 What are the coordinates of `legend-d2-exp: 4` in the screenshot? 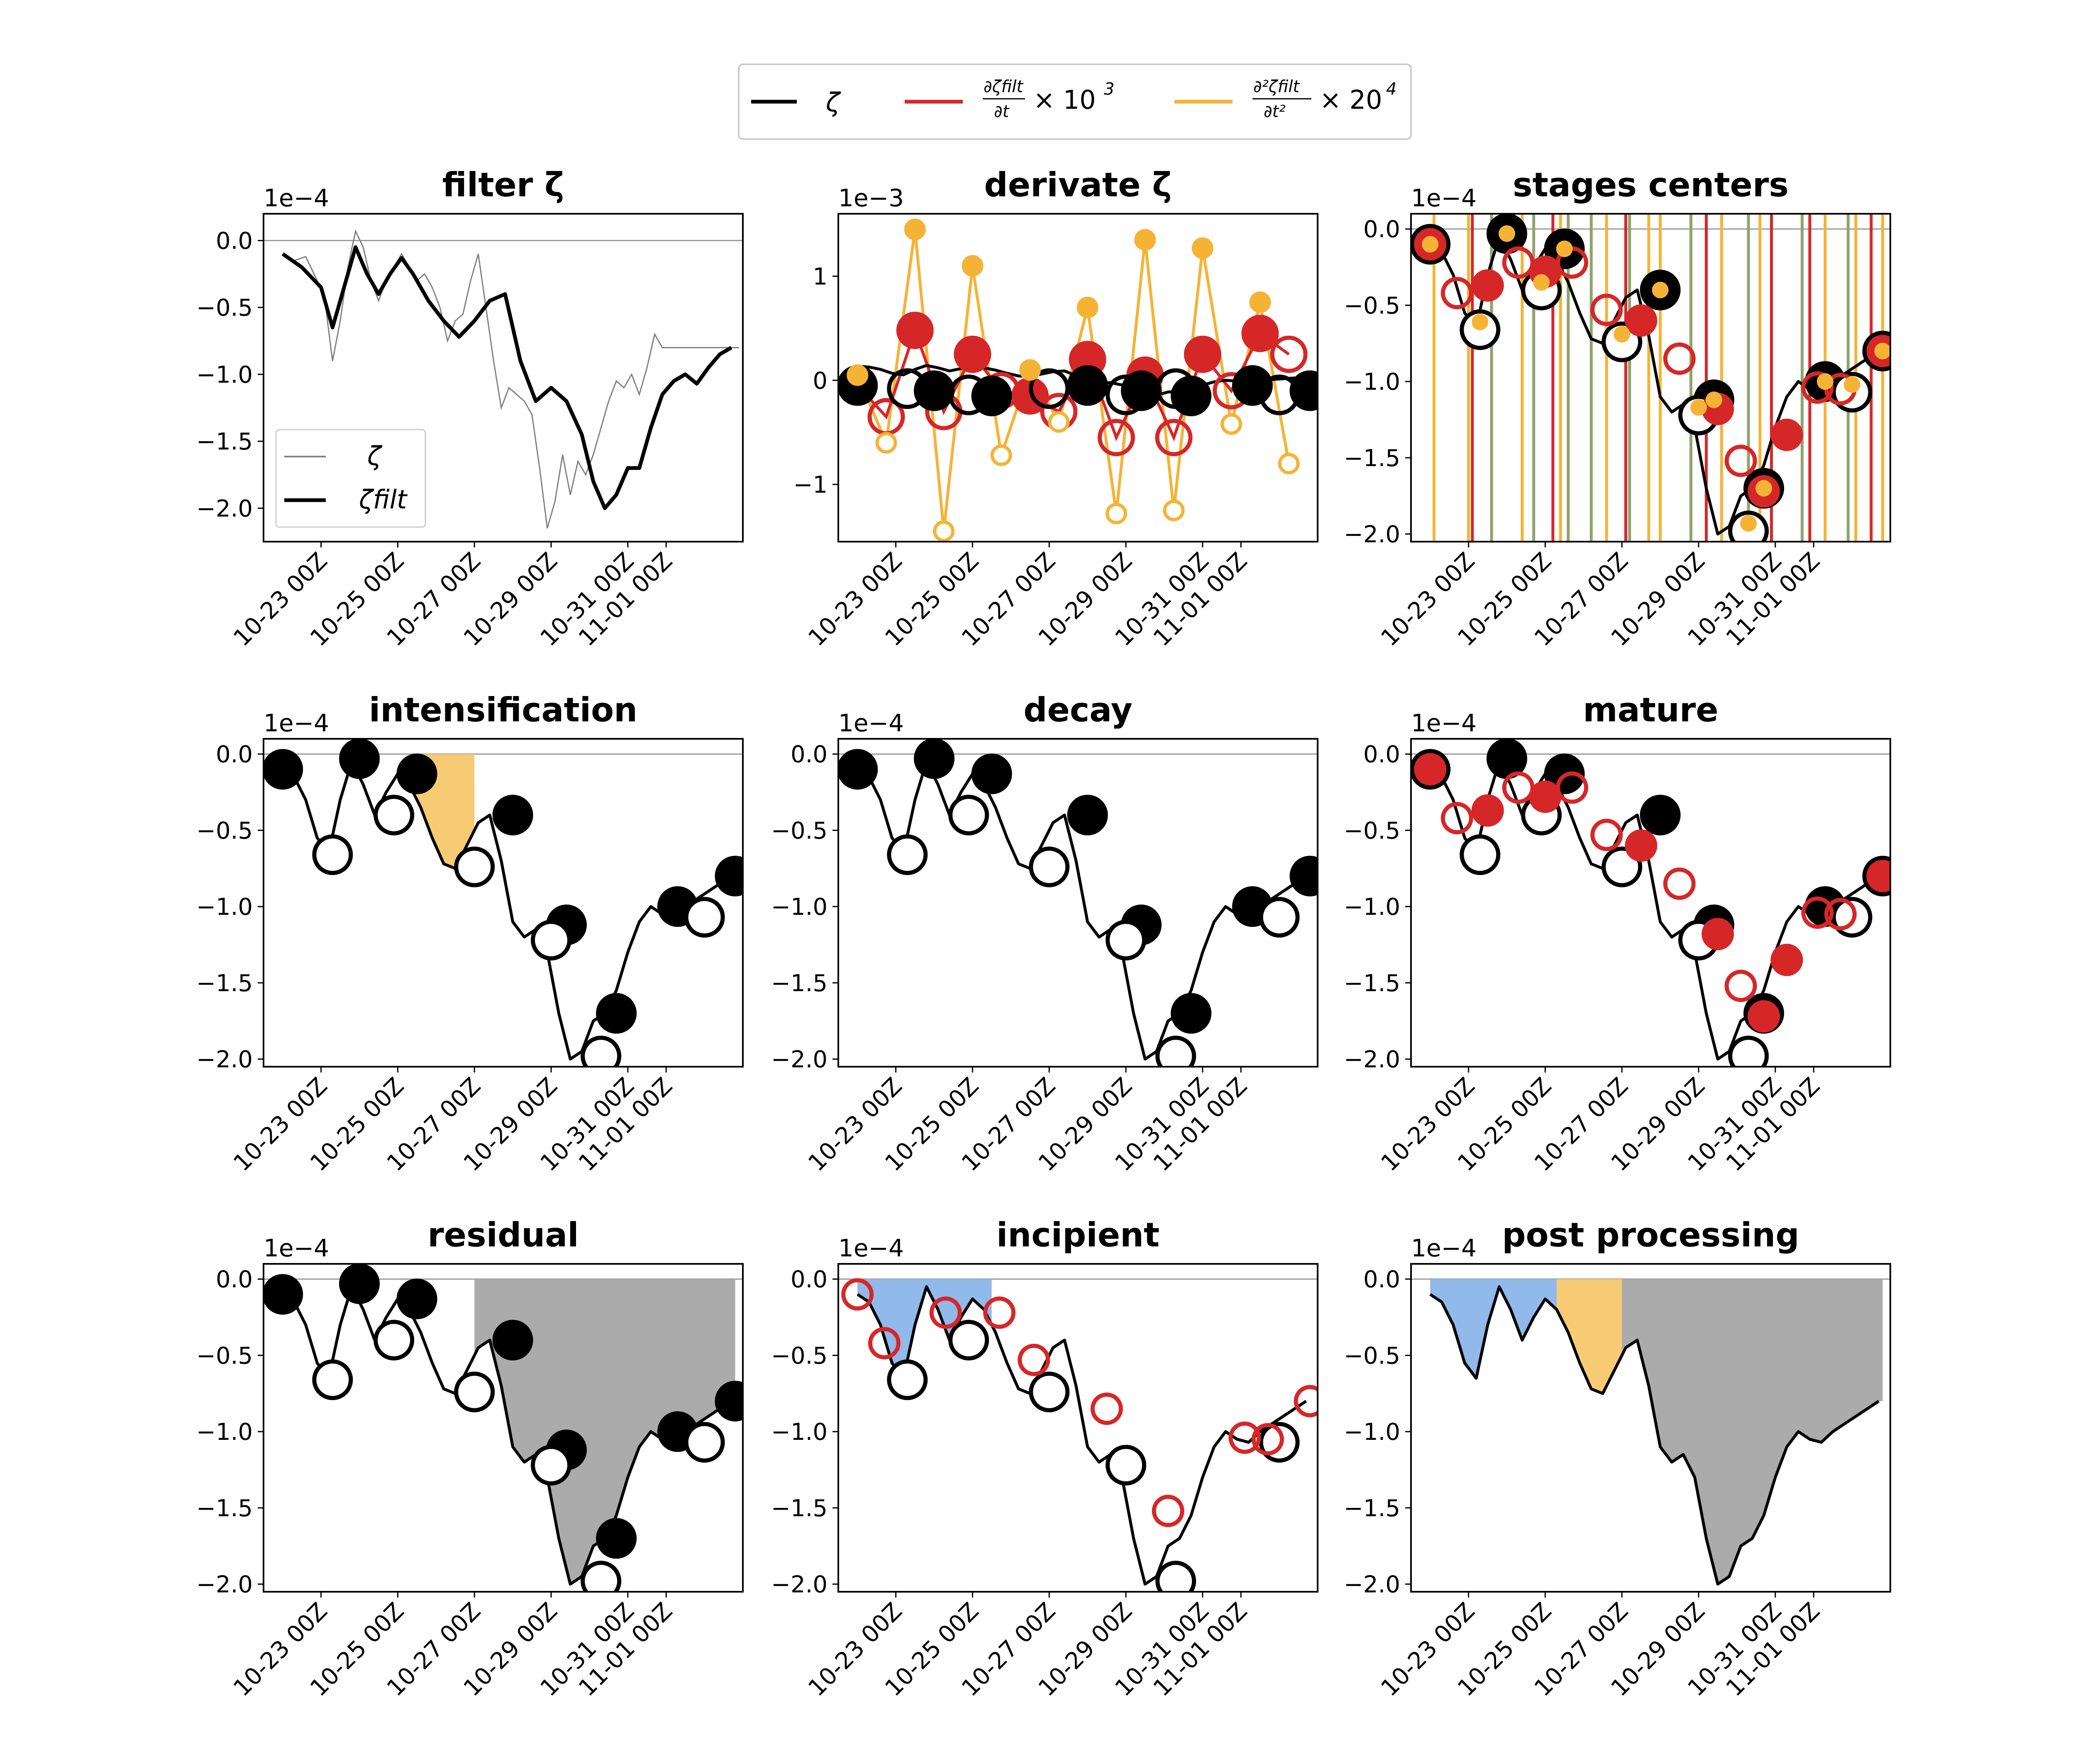 It's located at (1391, 90).